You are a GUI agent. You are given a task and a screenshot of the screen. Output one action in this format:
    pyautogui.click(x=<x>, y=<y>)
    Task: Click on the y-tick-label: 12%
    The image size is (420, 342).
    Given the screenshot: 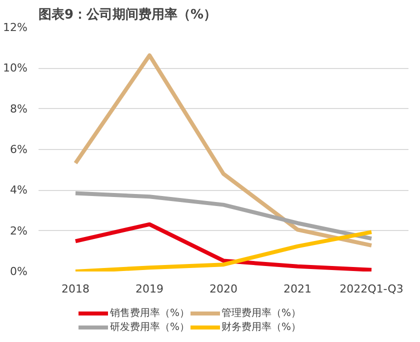 What is the action you would take?
    pyautogui.click(x=15, y=27)
    